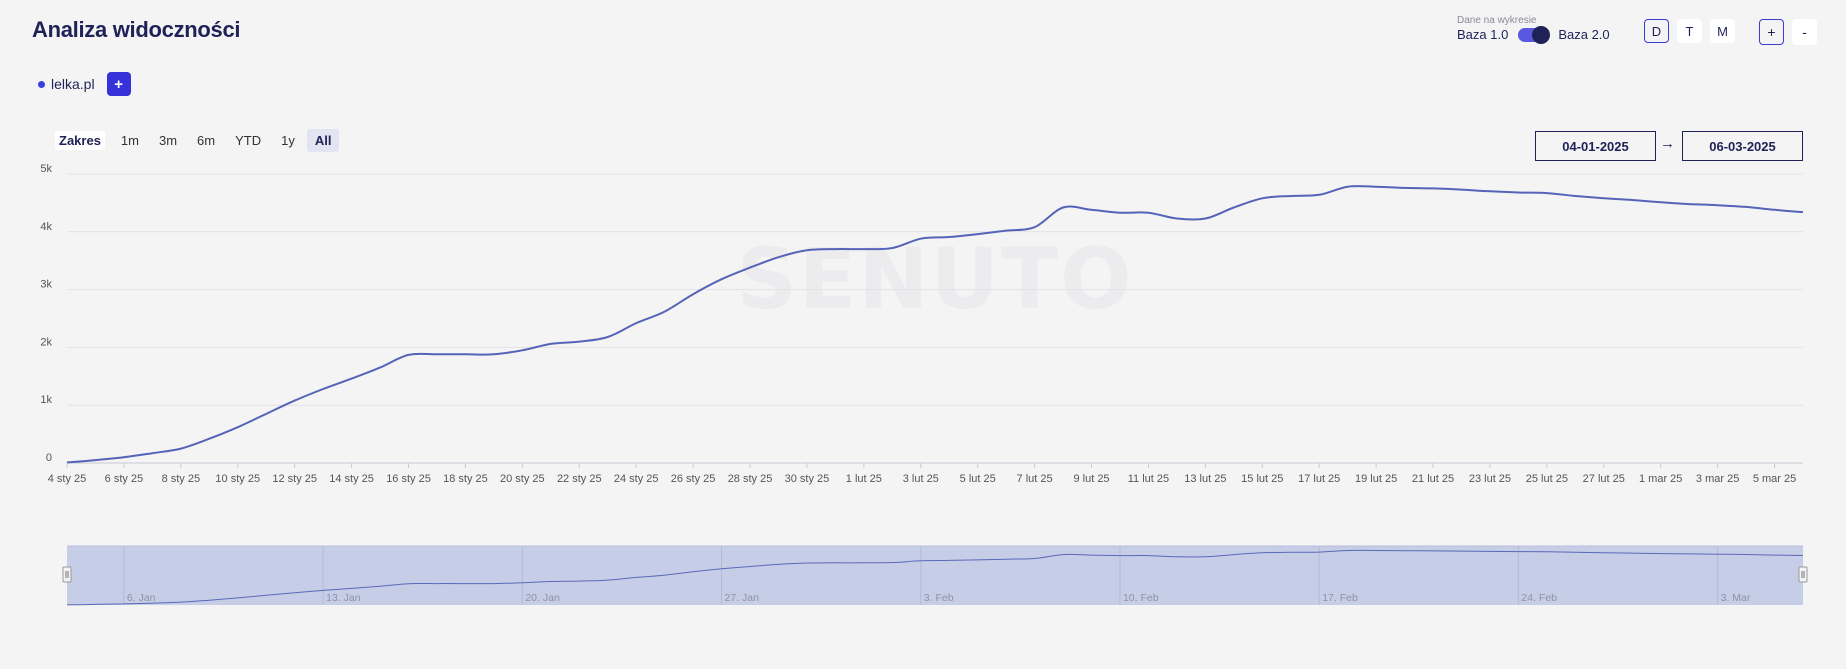 The height and width of the screenshot is (669, 1846). Describe the element at coordinates (248, 140) in the screenshot. I see `range-button-ytd: YTD` at that location.